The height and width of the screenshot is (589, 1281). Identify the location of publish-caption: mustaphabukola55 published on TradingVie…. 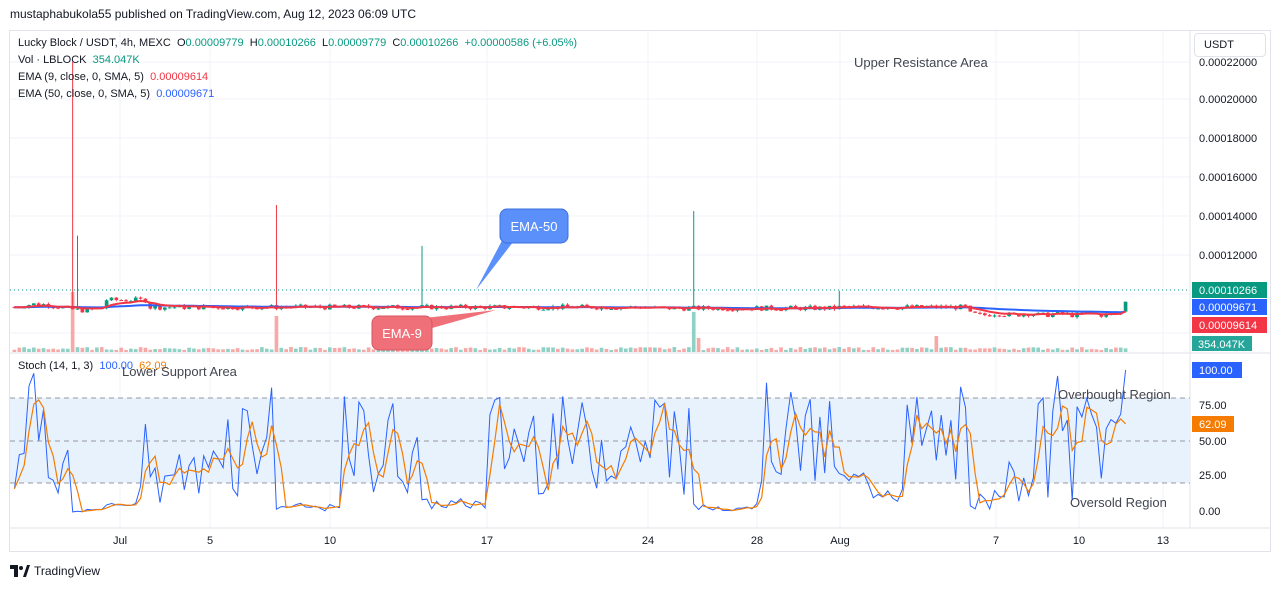
(213, 14).